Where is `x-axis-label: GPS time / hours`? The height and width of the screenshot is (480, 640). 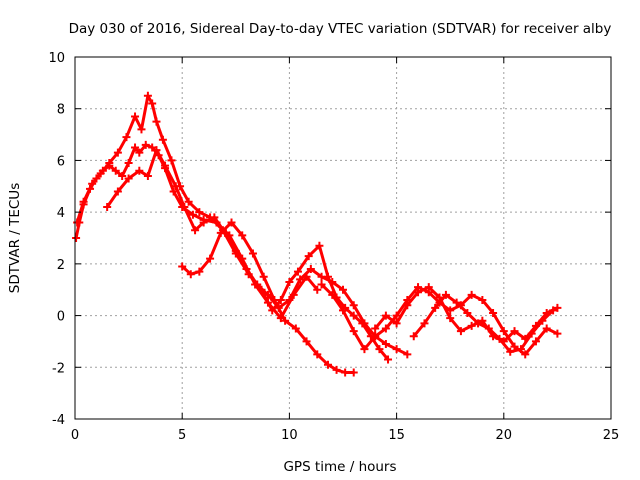
x-axis-label: GPS time / hours is located at coordinates (339, 467).